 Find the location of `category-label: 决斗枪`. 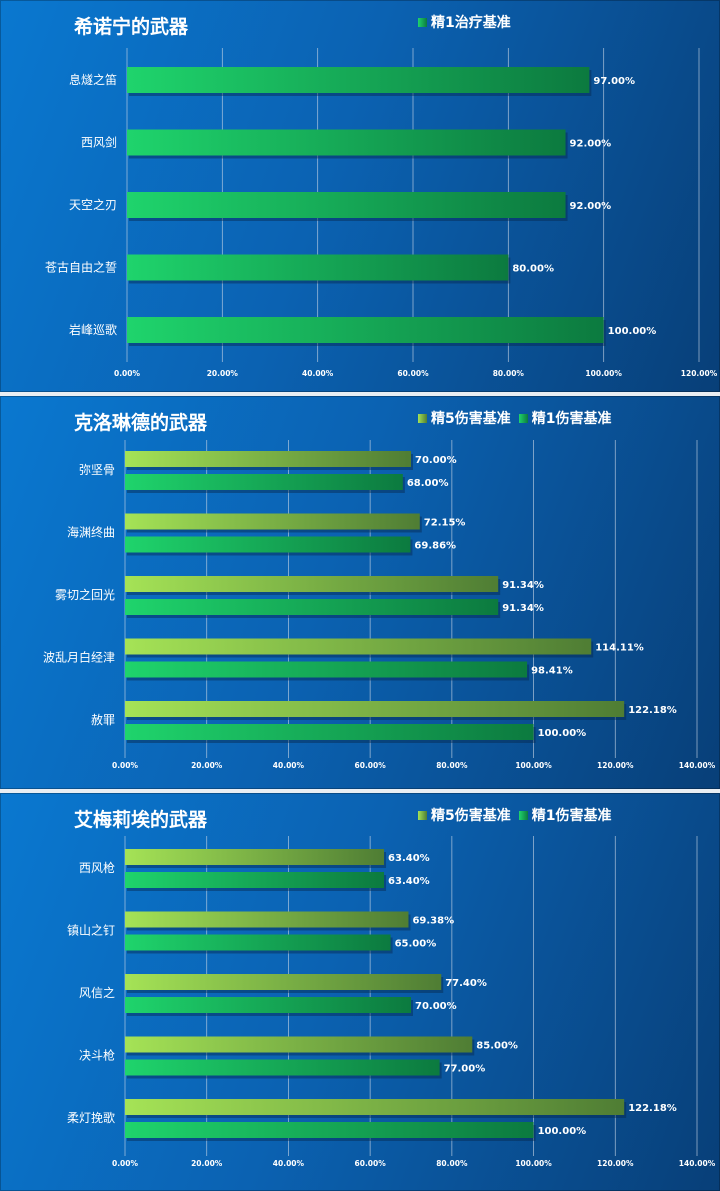

category-label: 决斗枪 is located at coordinates (97, 1055).